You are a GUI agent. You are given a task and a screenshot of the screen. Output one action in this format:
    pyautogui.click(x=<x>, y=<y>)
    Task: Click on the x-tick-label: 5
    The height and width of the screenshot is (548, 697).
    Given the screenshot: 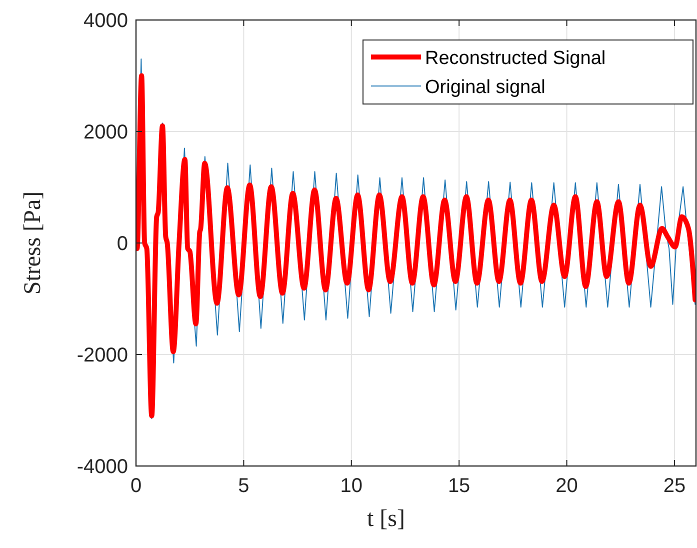 What is the action you would take?
    pyautogui.click(x=244, y=486)
    